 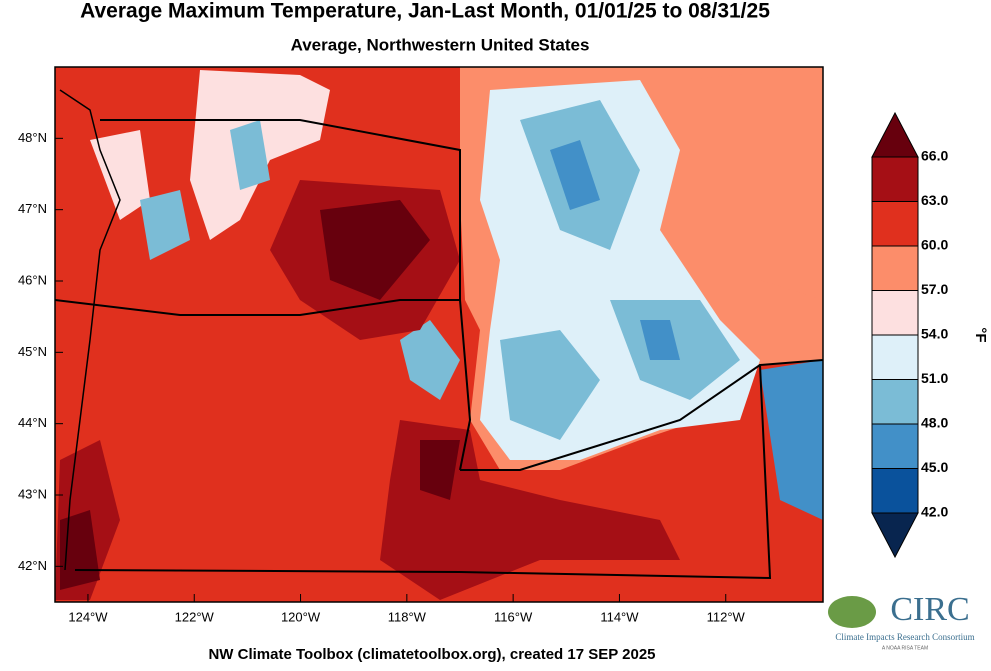 I want to click on colorbar-tick-label: 51.0, so click(x=934, y=378).